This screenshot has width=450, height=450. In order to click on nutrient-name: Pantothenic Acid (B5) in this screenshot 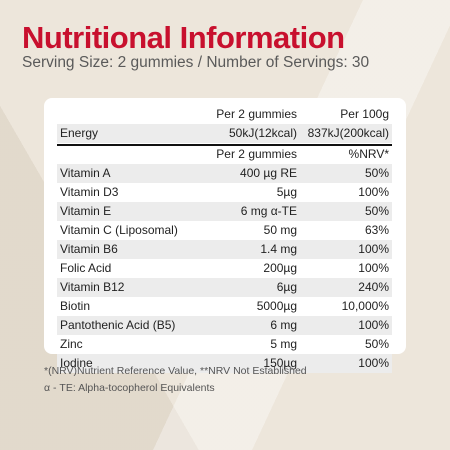, I will do `click(118, 325)`.